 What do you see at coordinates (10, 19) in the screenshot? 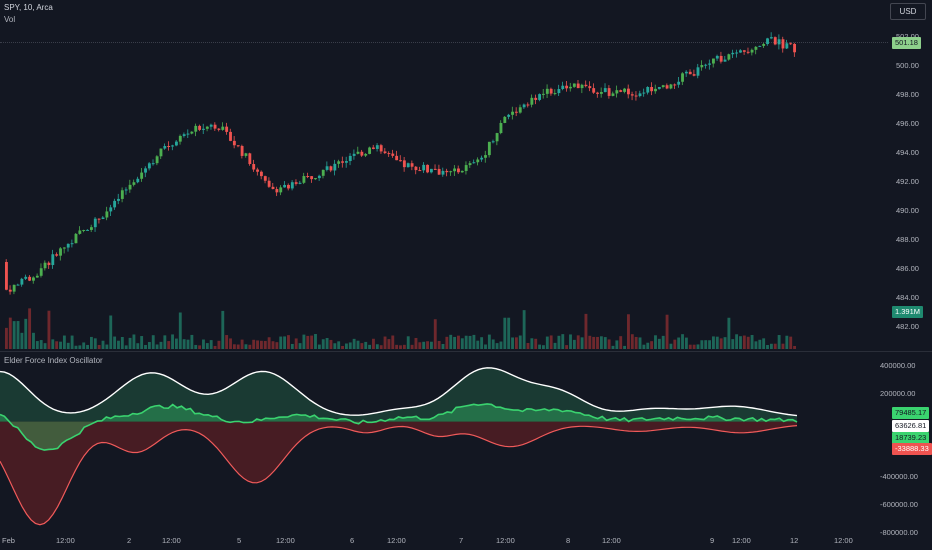
I see `volume-legend: Vol` at bounding box center [10, 19].